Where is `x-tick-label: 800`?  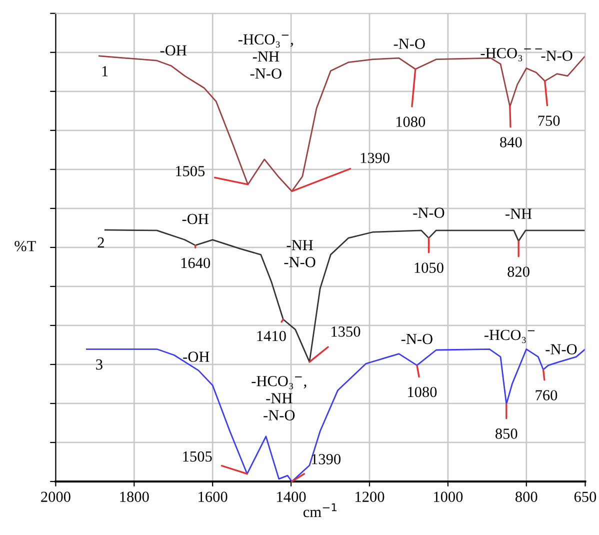 x-tick-label: 800 is located at coordinates (527, 497).